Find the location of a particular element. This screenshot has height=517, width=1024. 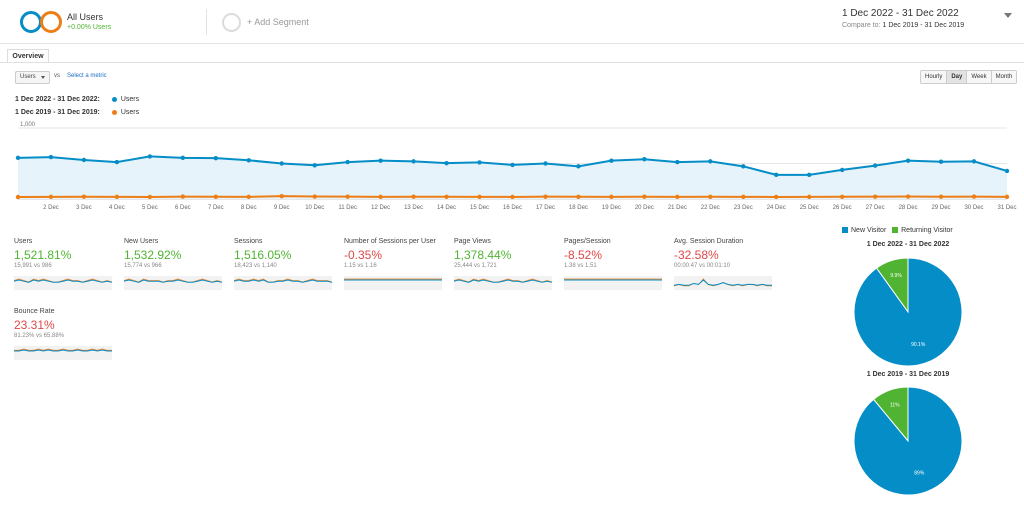

granularity-week-button: Week is located at coordinates (979, 77).